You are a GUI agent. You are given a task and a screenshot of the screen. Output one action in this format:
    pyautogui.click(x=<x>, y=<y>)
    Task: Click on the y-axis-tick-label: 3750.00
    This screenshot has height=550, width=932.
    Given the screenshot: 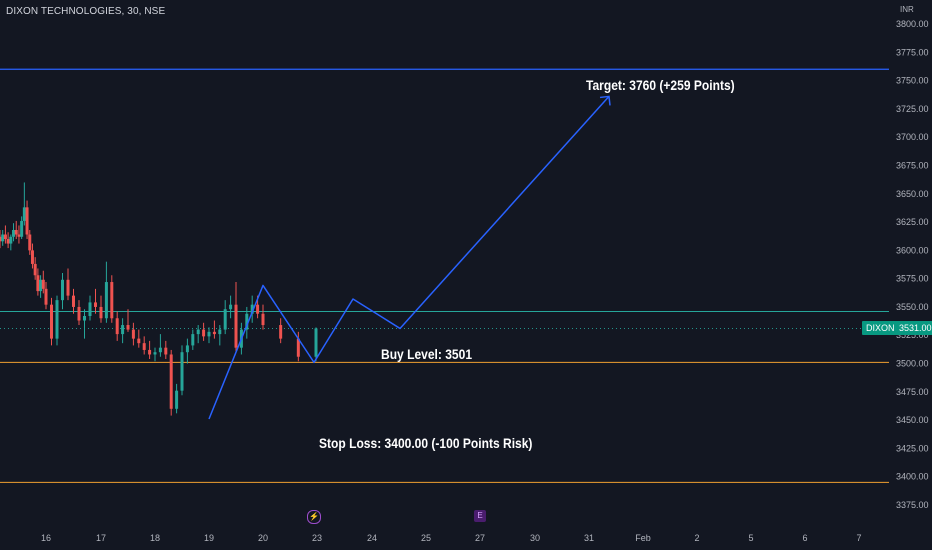 What is the action you would take?
    pyautogui.click(x=912, y=81)
    